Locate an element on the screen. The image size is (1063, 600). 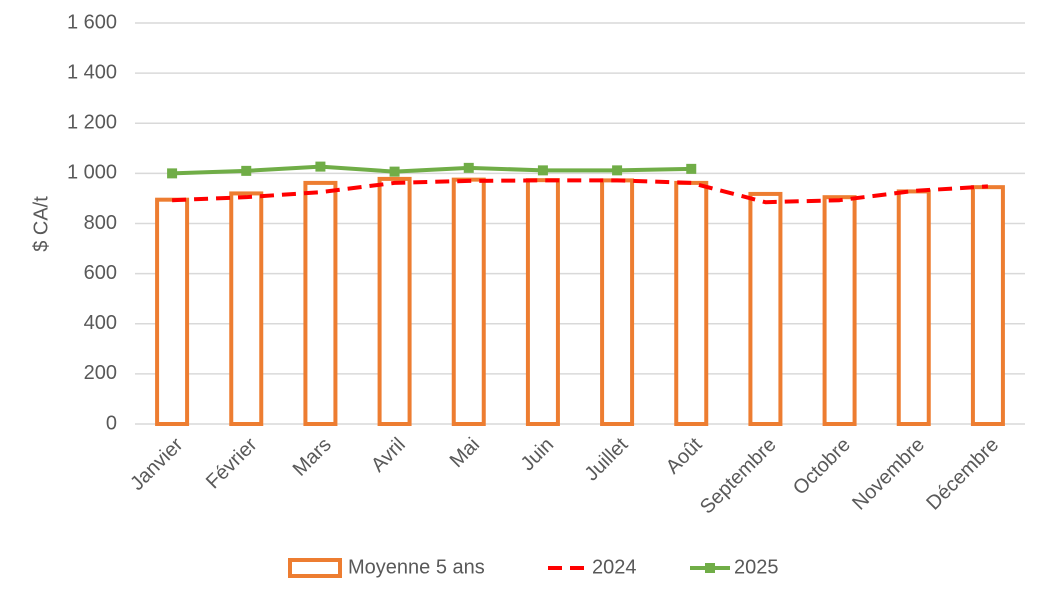
legend-label: 2025 is located at coordinates (756, 567).